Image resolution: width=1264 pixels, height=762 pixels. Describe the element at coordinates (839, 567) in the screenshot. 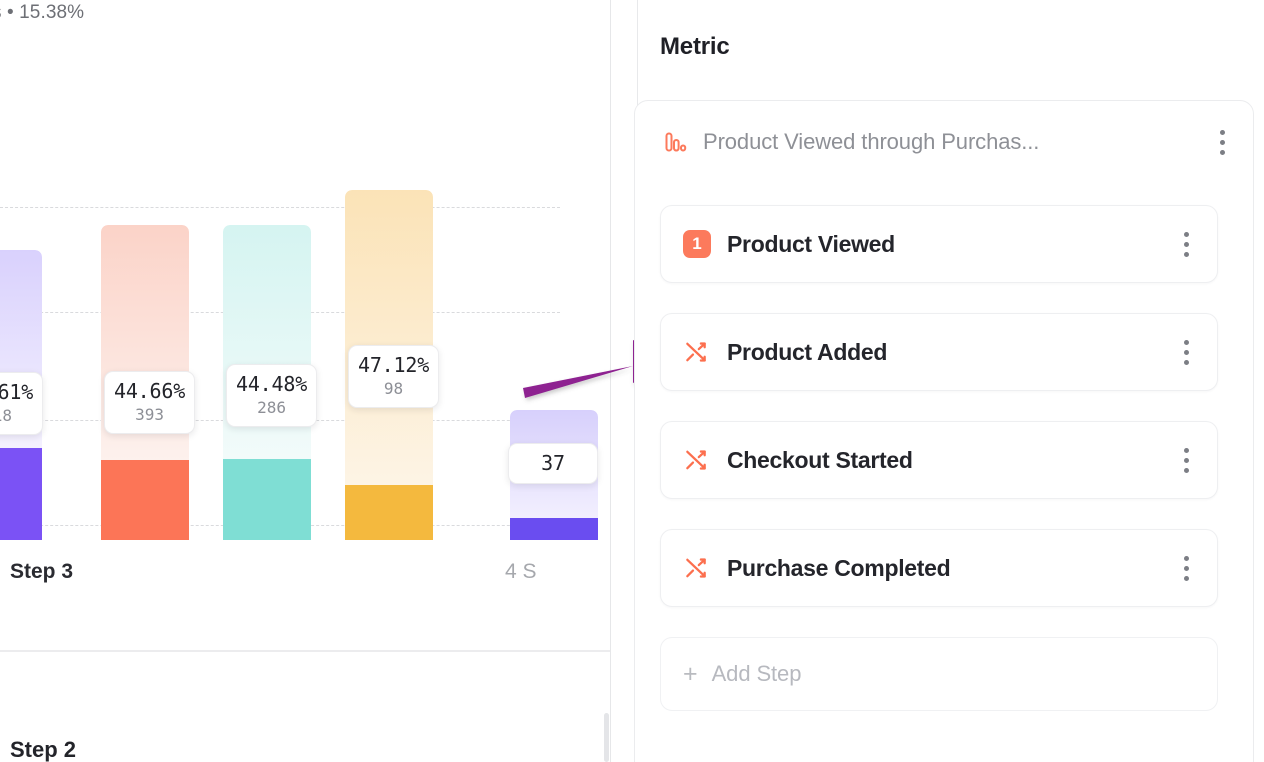

I see `funnel-step-label: Purchase Completed` at that location.